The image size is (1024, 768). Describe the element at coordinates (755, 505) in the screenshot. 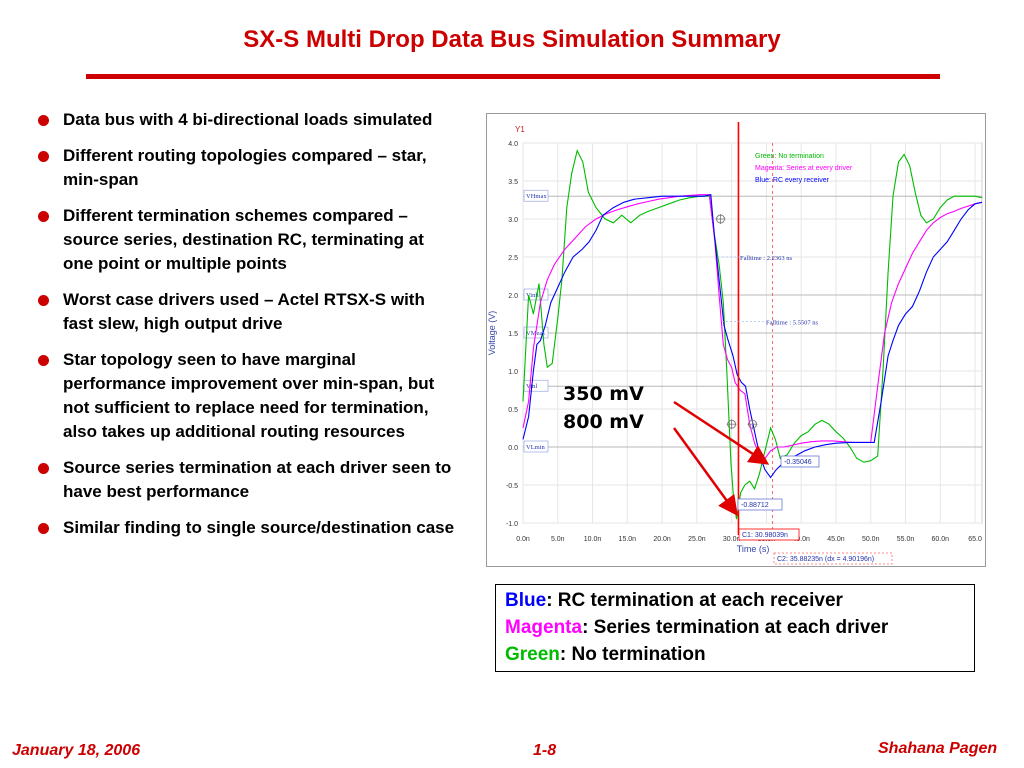

I see `value-label-2: -0.88712` at that location.